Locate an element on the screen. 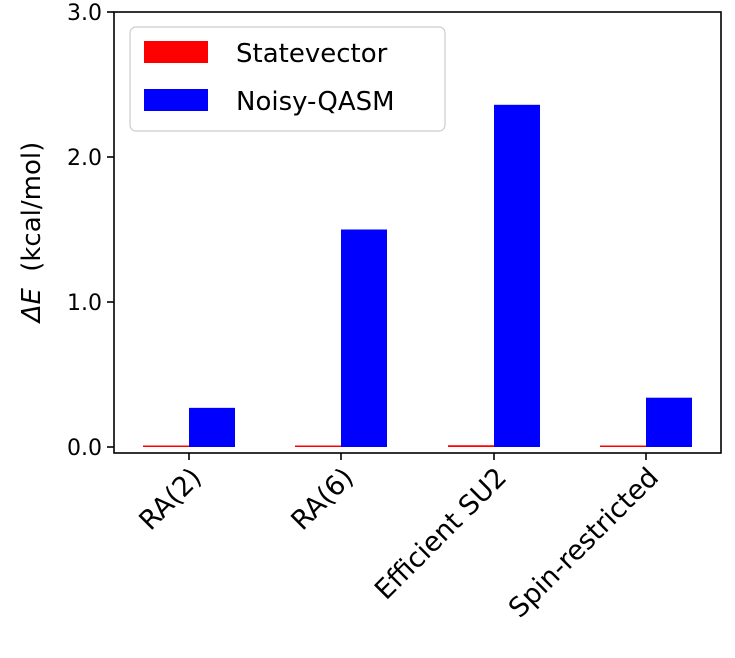 This screenshot has height=658, width=735. y-tick-label: 1.0 is located at coordinates (84, 303).